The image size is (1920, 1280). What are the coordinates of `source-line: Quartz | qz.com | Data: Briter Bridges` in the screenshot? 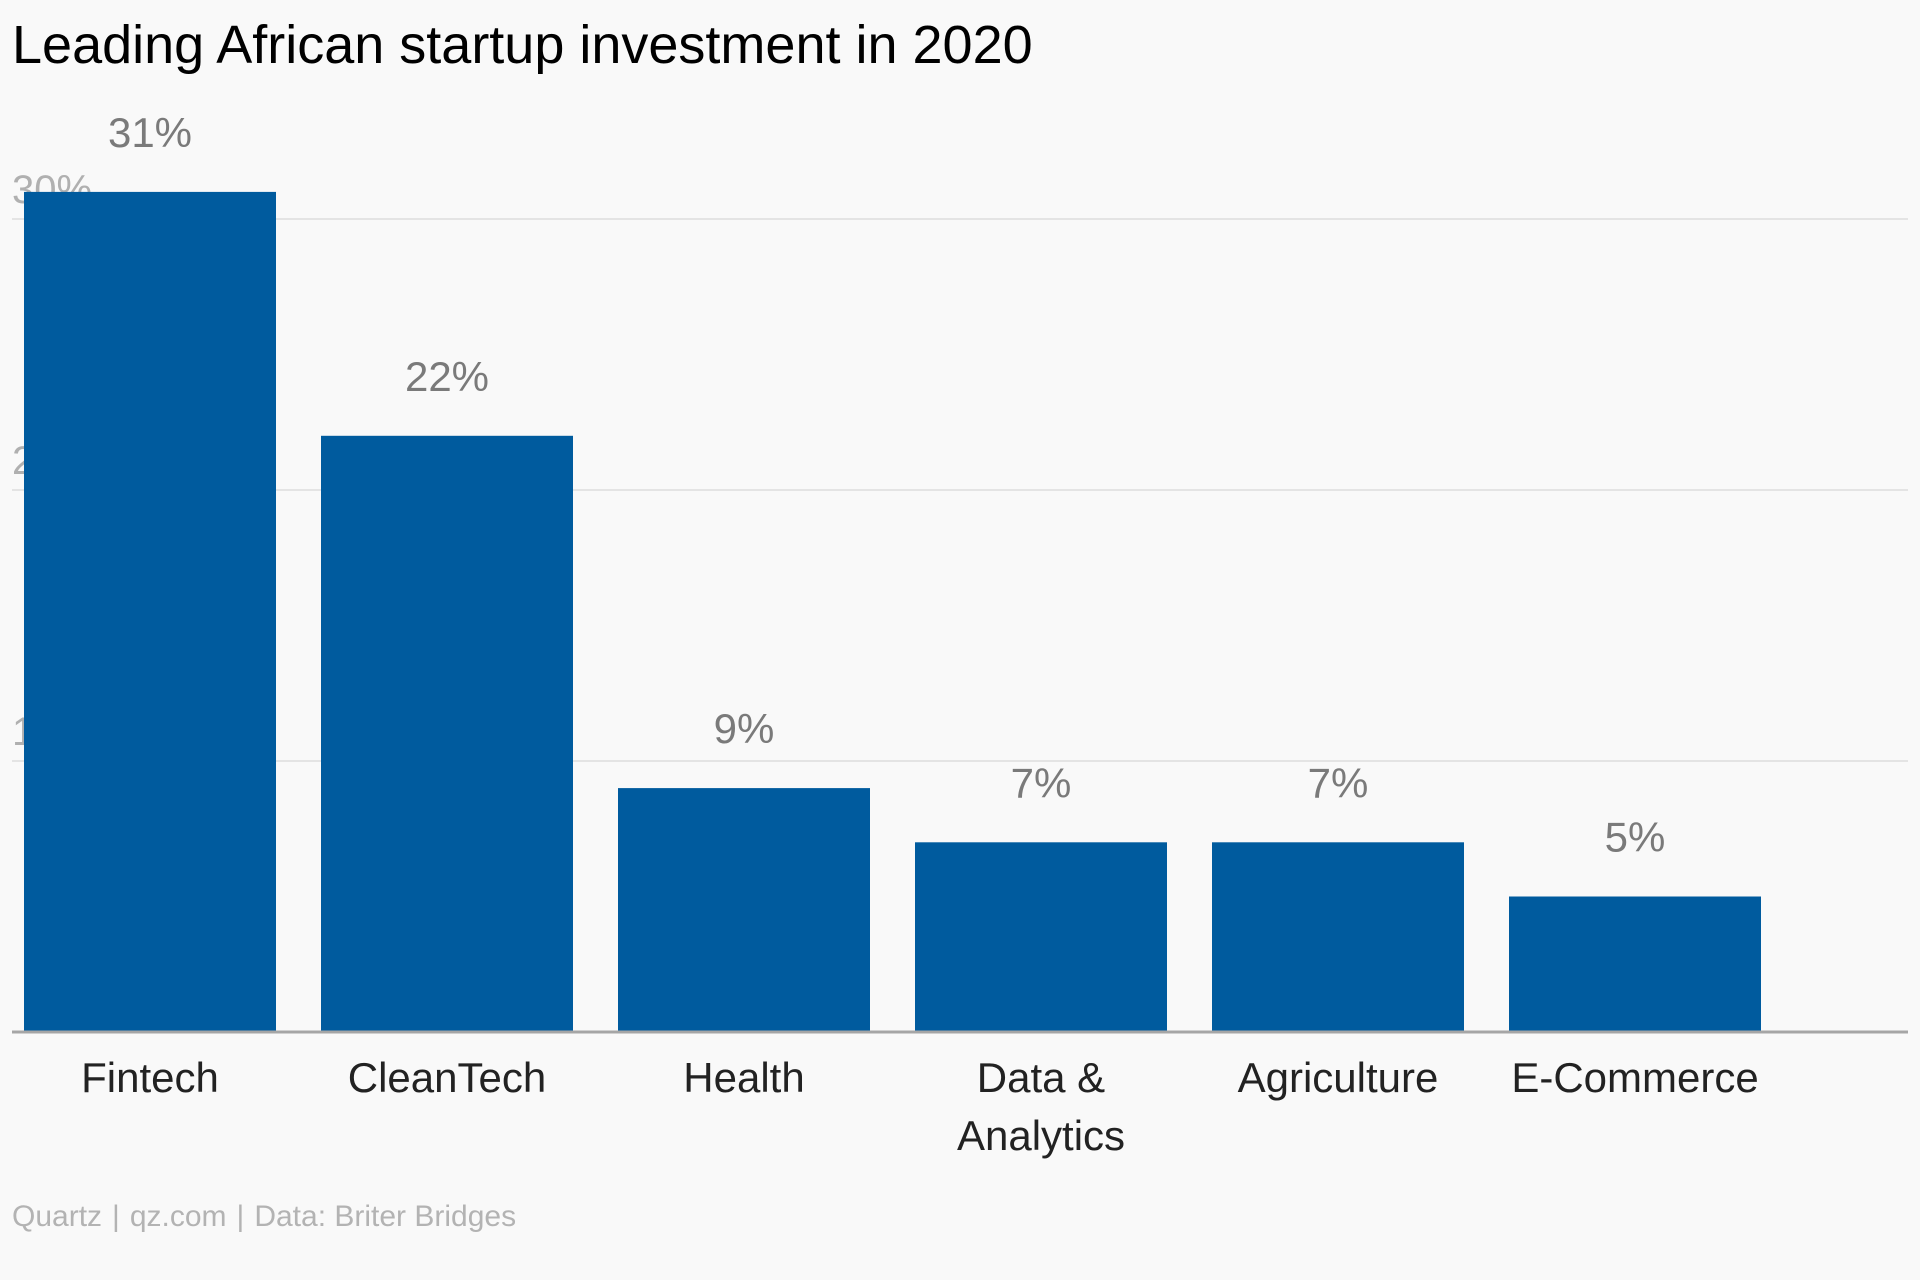 It's located at (264, 1217).